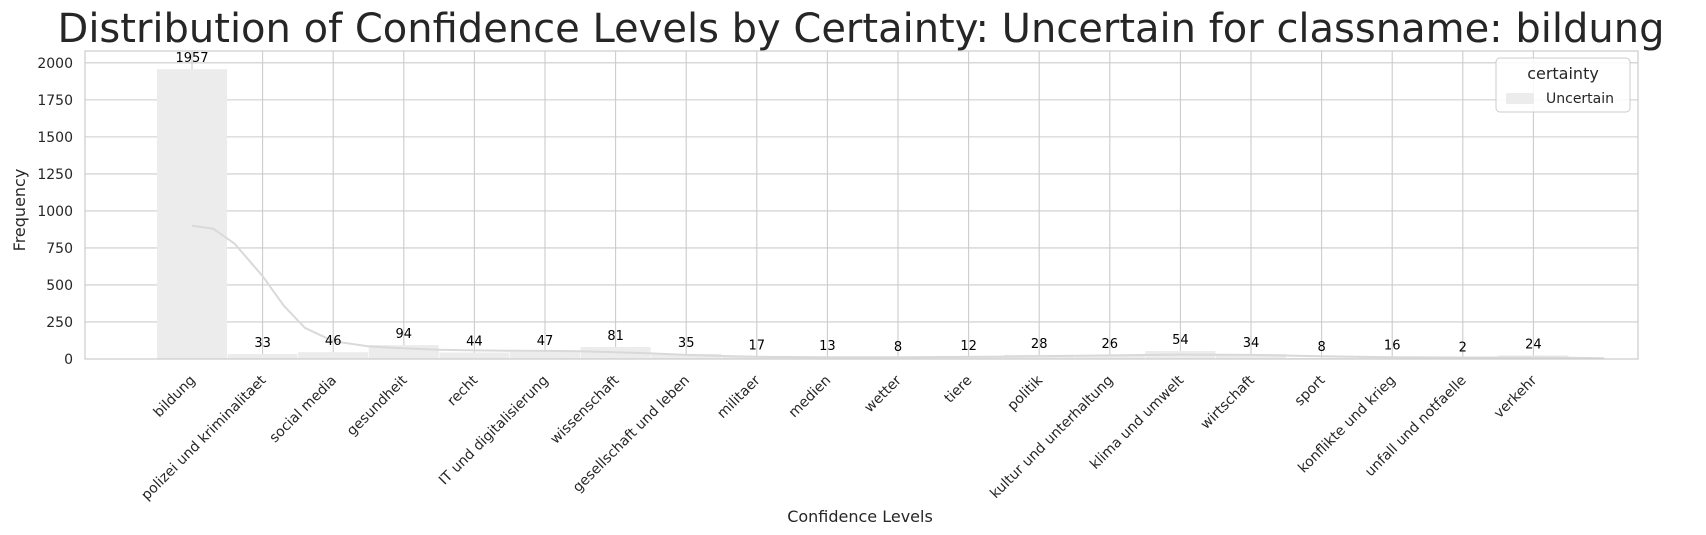 This screenshot has width=1706, height=535. I want to click on y-axis-label: Frequency, so click(19, 210).